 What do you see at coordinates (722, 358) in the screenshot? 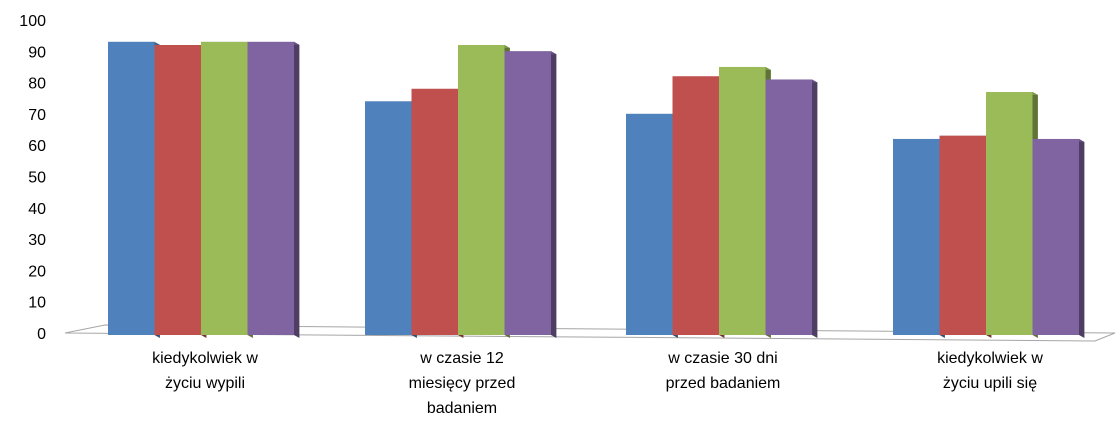
I see `x-category-label: w czasie 30 dni` at bounding box center [722, 358].